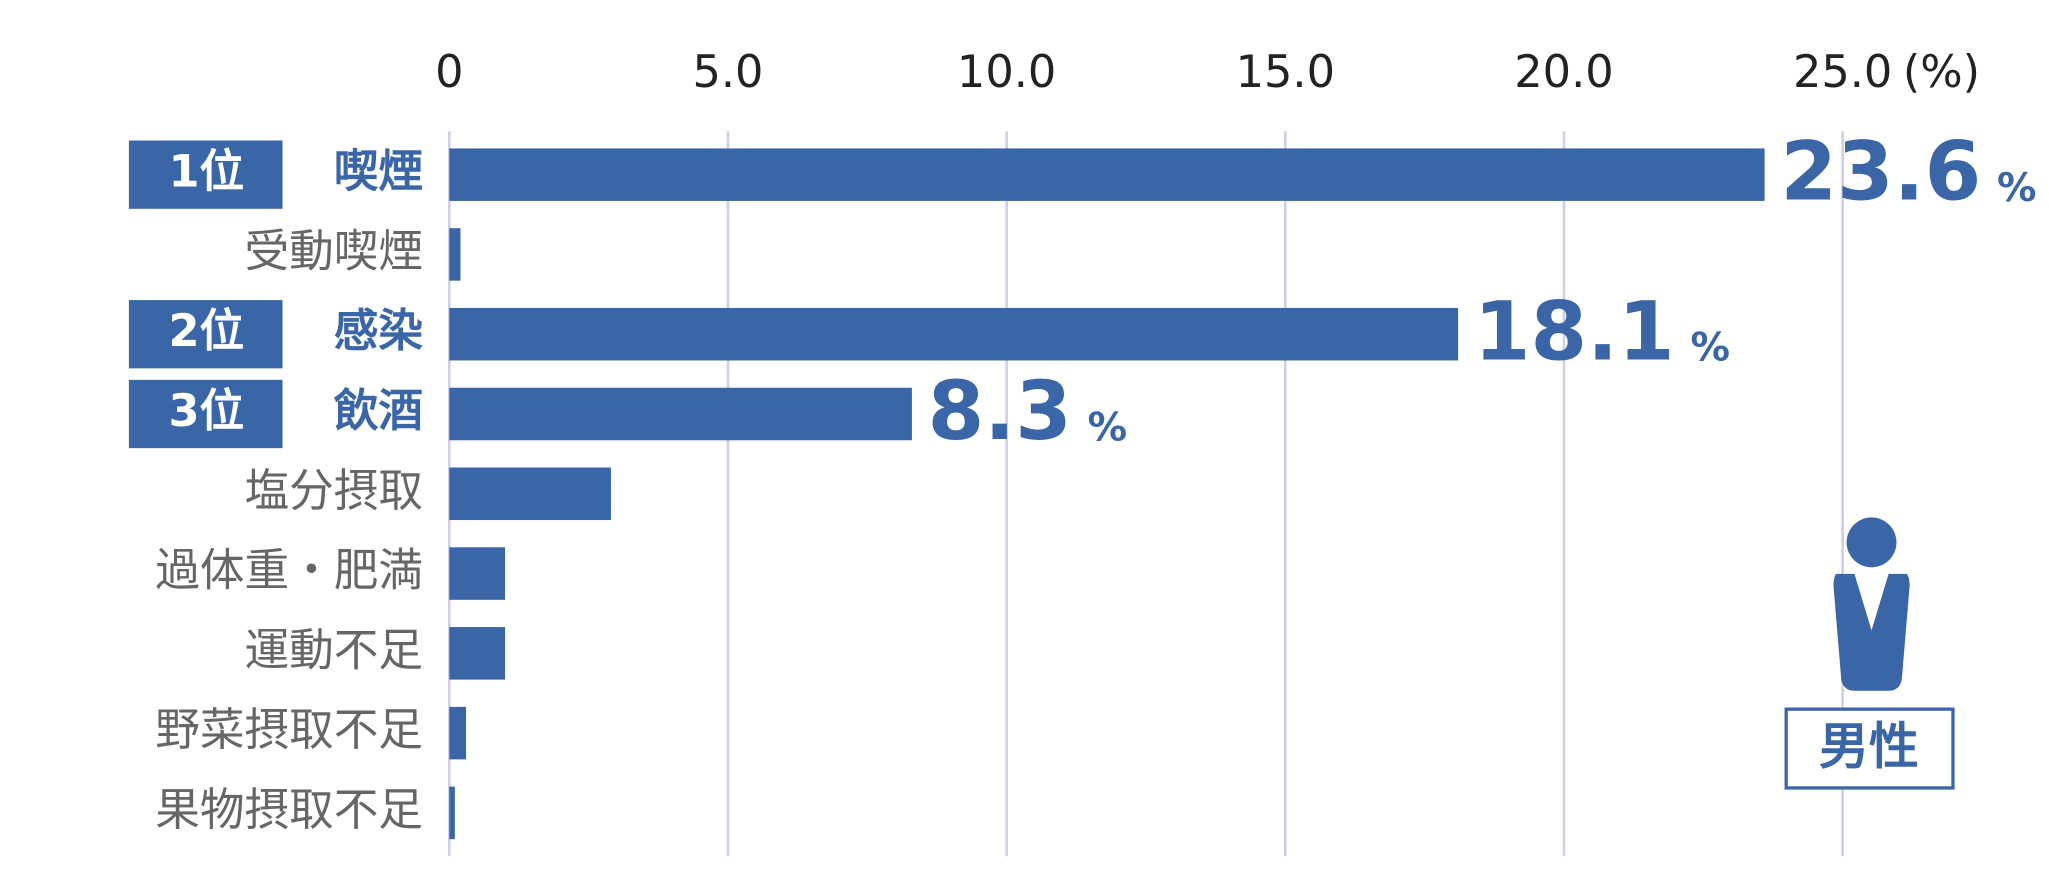 The height and width of the screenshot is (893, 2049). What do you see at coordinates (207, 411) in the screenshot?
I see `rank-label: 3位` at bounding box center [207, 411].